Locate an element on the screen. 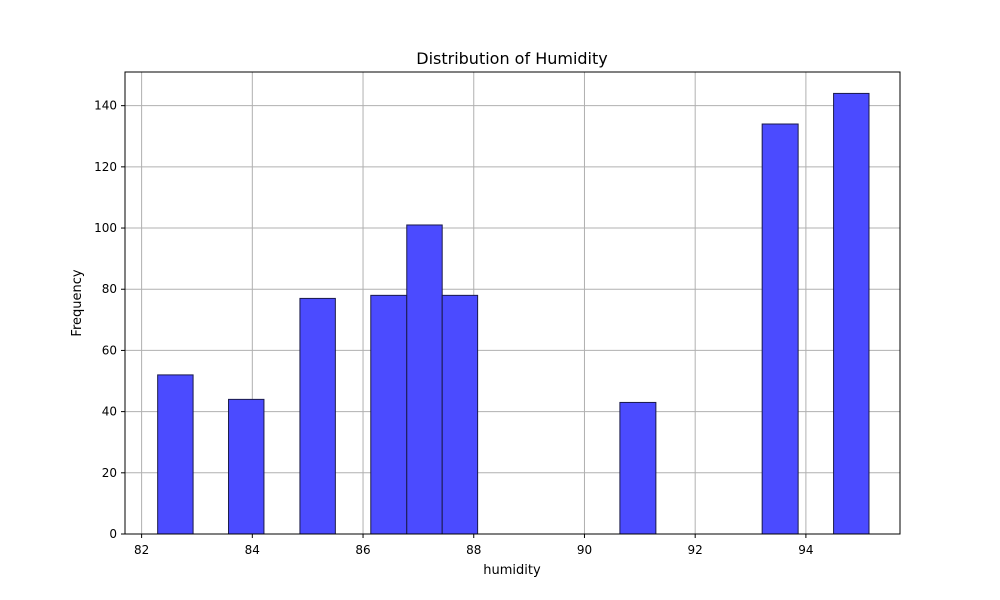  x-tick-label: 84 is located at coordinates (252, 550).